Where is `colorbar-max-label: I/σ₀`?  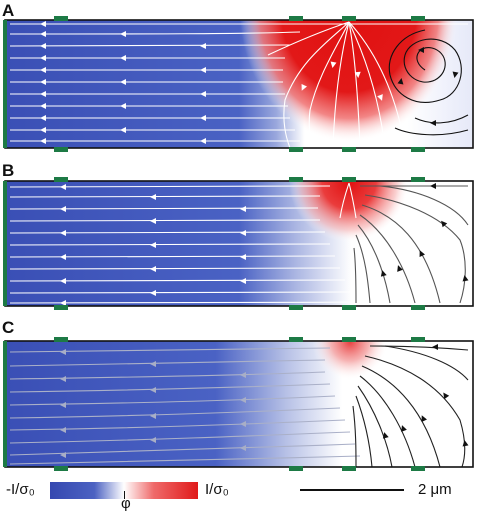
colorbar-max-label: I/σ₀ is located at coordinates (217, 489).